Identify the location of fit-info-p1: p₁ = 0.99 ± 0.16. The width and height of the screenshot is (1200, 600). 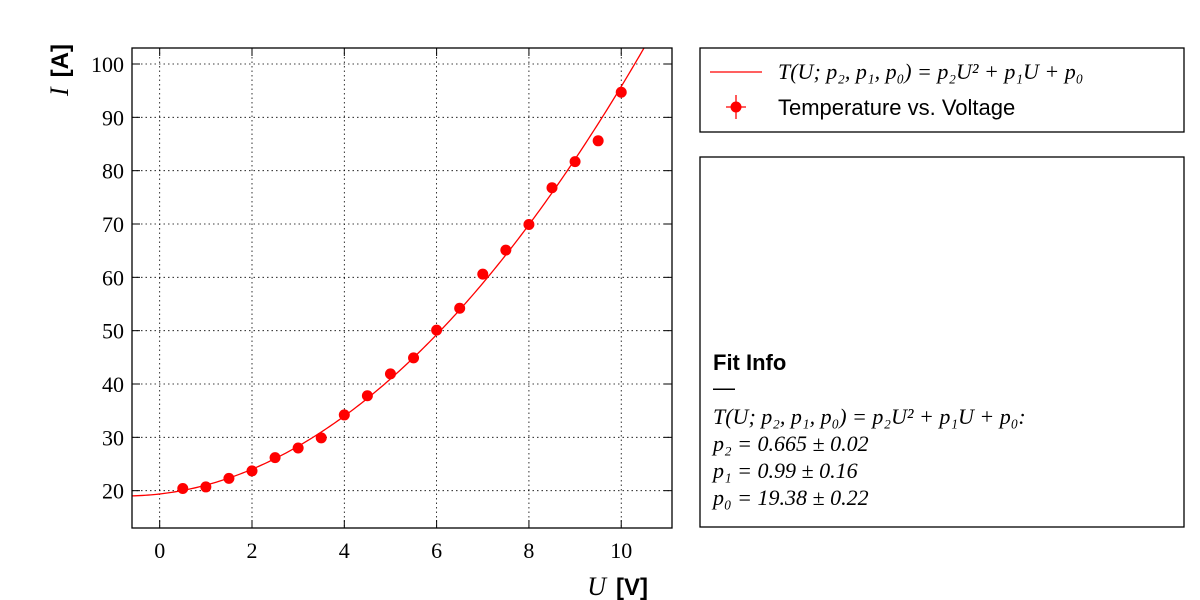
(784, 470).